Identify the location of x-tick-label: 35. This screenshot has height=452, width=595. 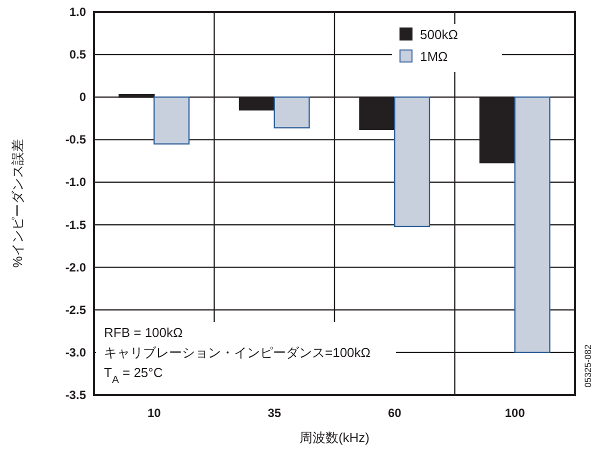
(275, 413).